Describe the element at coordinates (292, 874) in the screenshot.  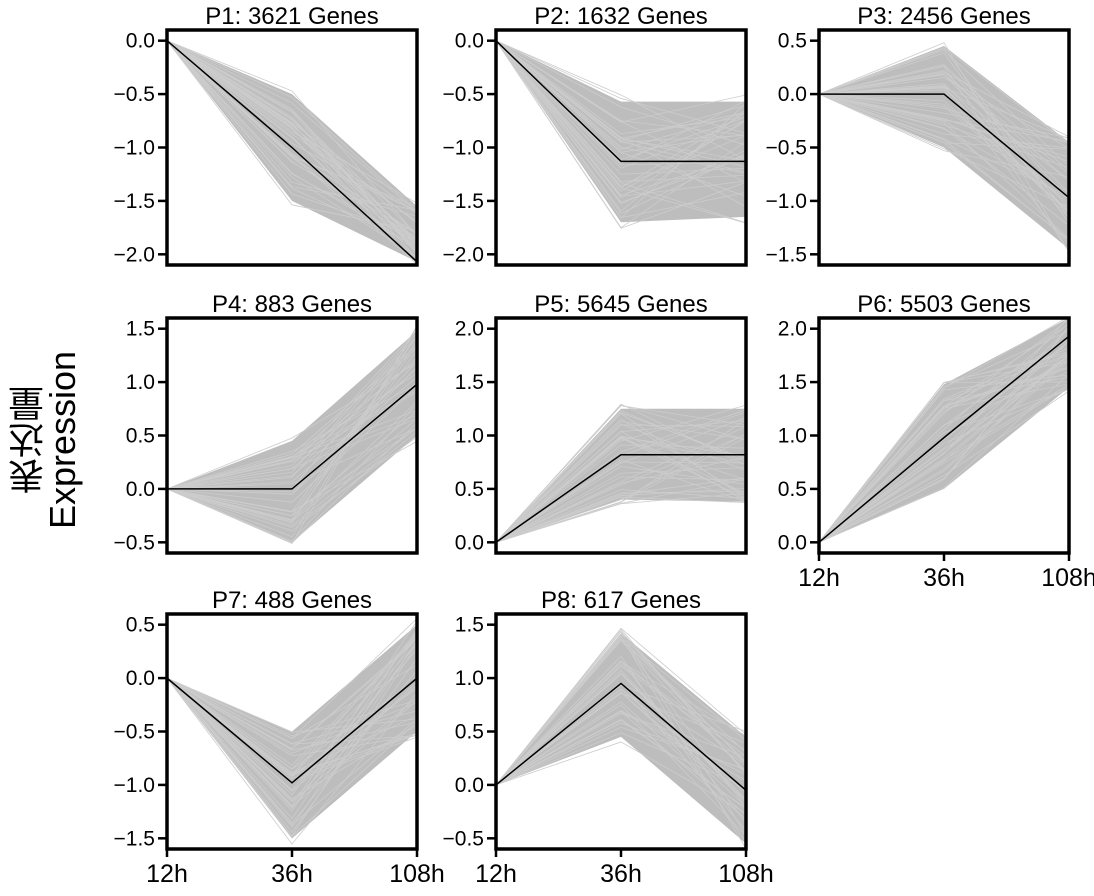
I see `x-tick-label: 36h` at that location.